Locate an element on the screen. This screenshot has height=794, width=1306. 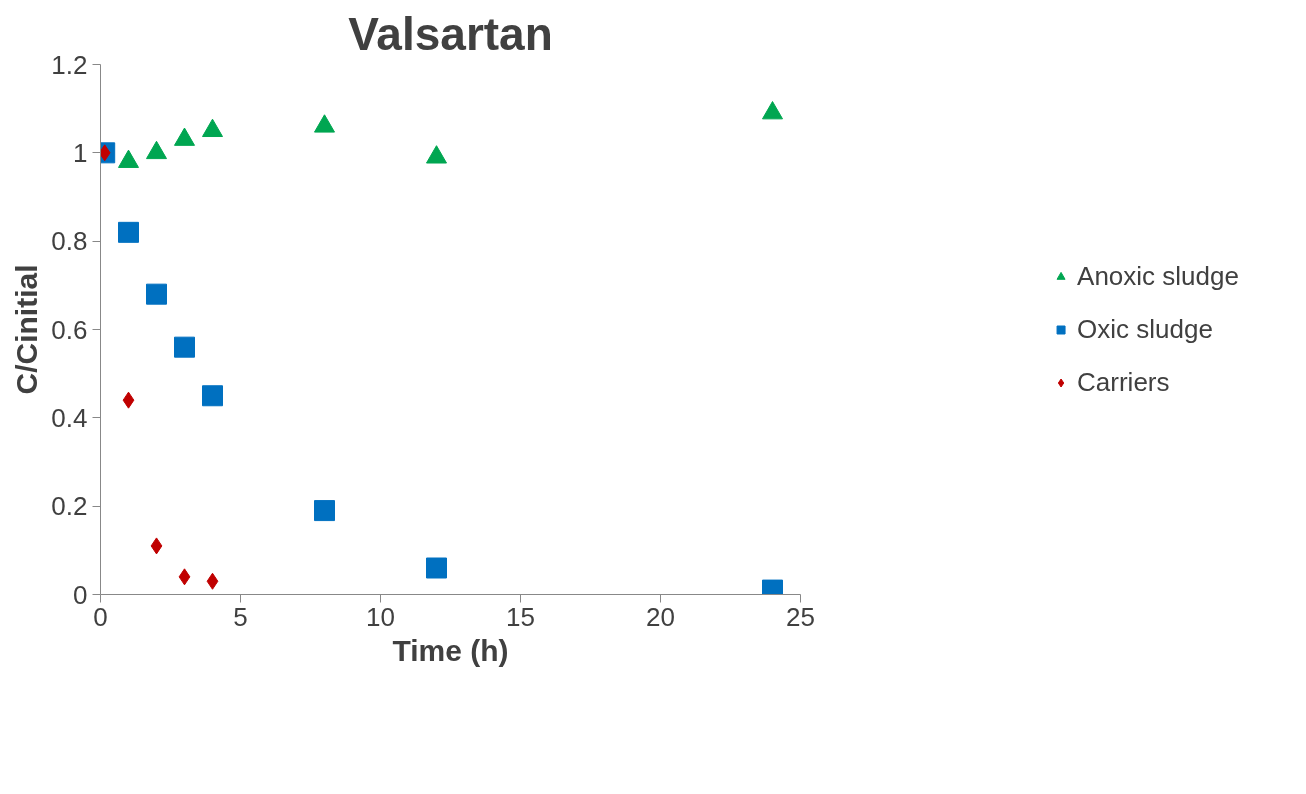
y-tick-label: 0 is located at coordinates (80, 594).